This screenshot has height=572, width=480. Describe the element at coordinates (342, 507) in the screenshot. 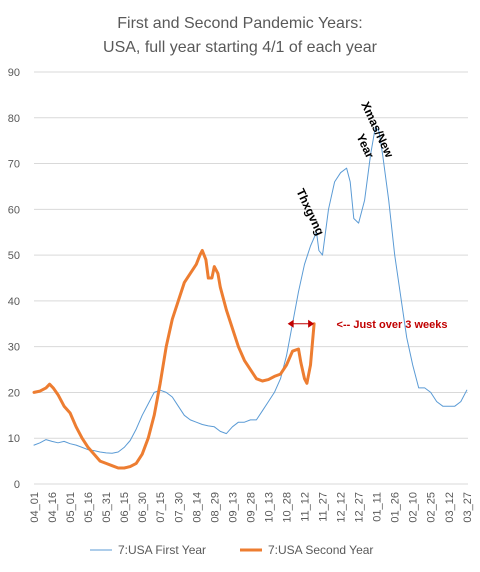

I see `x-tick-label: 12_12` at that location.